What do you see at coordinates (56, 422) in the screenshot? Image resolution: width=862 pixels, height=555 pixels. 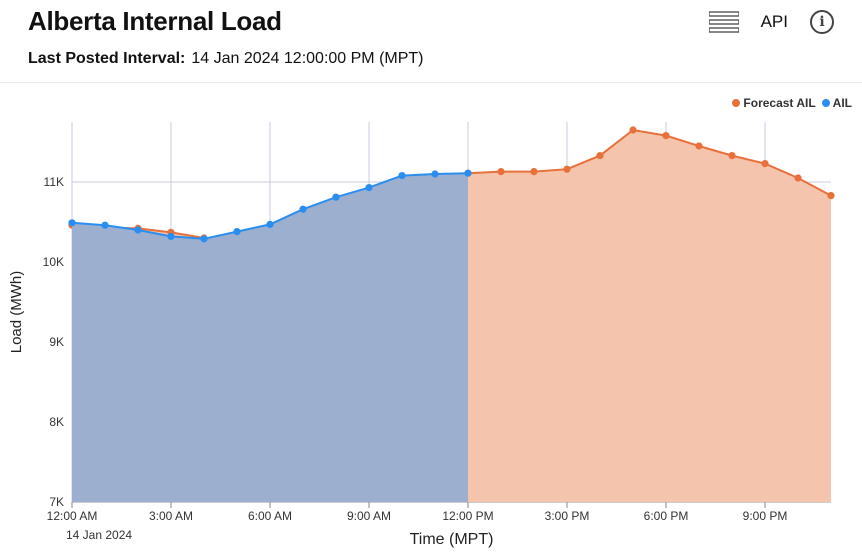 I see `y-tick-label: 8K` at bounding box center [56, 422].